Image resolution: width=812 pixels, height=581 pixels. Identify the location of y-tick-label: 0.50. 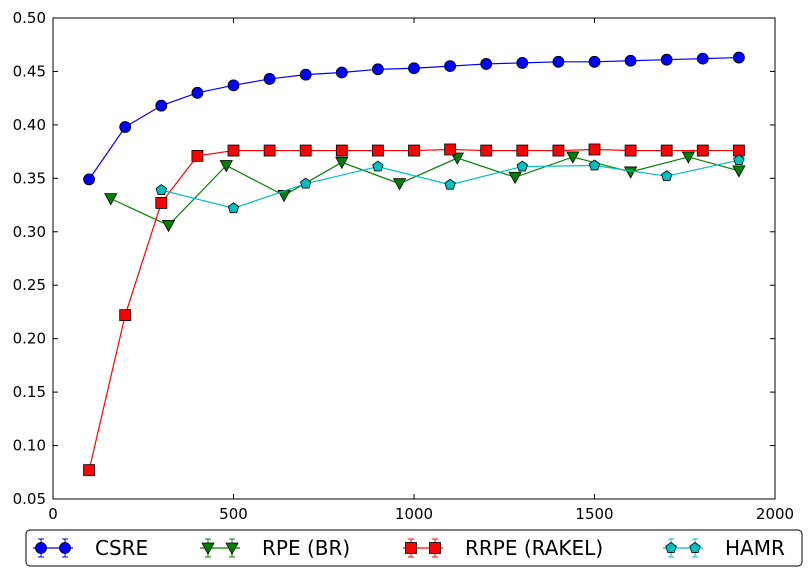
(29, 18).